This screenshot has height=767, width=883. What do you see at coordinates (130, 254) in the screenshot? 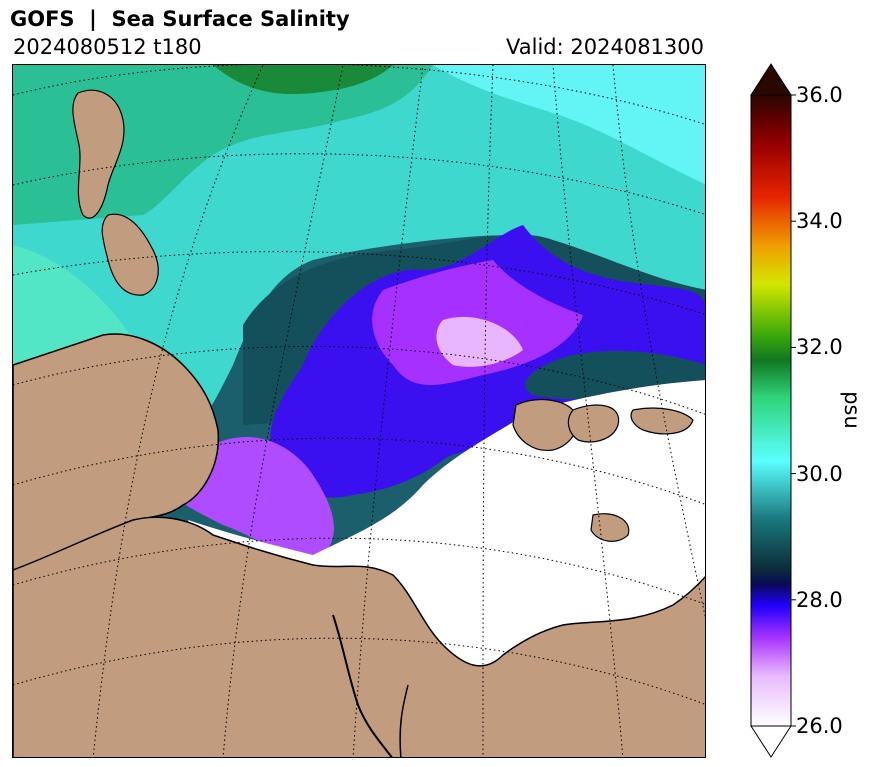
I see `svalbard-island-south` at bounding box center [130, 254].